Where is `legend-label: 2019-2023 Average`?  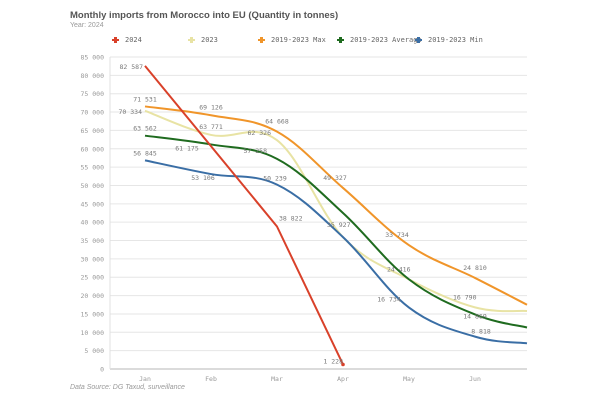 legend-label: 2019-2023 Average is located at coordinates (386, 40).